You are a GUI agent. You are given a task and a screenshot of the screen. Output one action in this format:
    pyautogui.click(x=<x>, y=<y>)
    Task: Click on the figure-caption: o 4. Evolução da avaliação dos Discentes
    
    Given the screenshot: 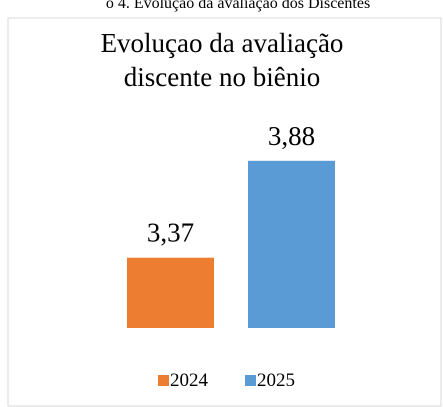 What is the action you would take?
    pyautogui.click(x=238, y=6)
    